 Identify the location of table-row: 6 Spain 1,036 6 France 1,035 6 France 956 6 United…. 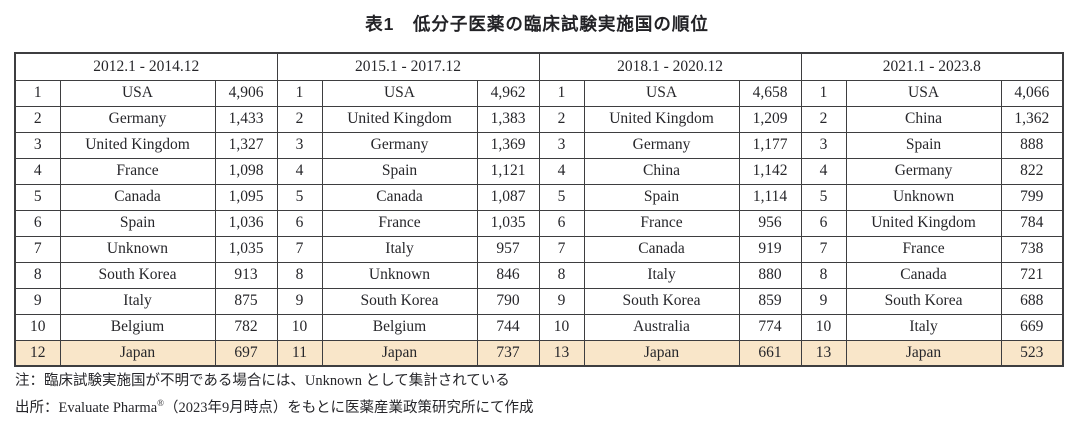
(539, 223).